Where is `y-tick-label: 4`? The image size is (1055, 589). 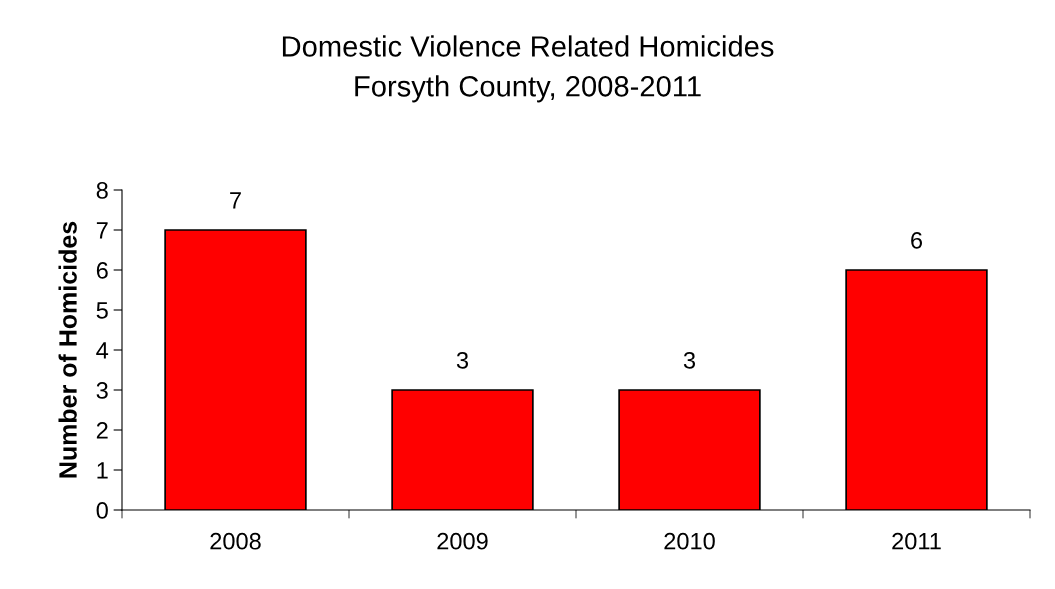
y-tick-label: 4 is located at coordinates (102, 350).